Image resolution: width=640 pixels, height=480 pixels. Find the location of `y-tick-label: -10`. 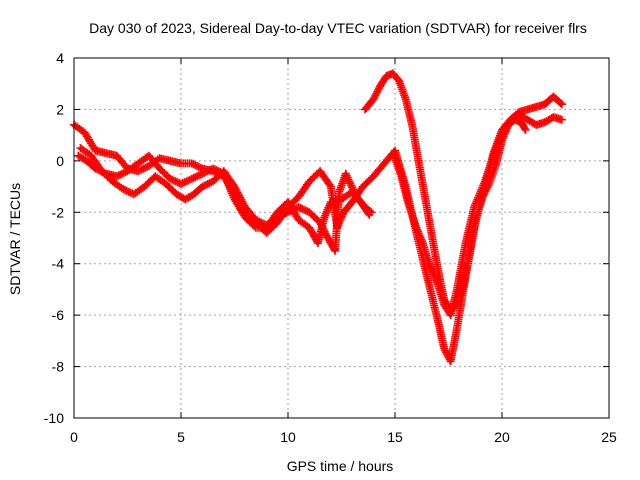

y-tick-label: -10 is located at coordinates (54, 418).